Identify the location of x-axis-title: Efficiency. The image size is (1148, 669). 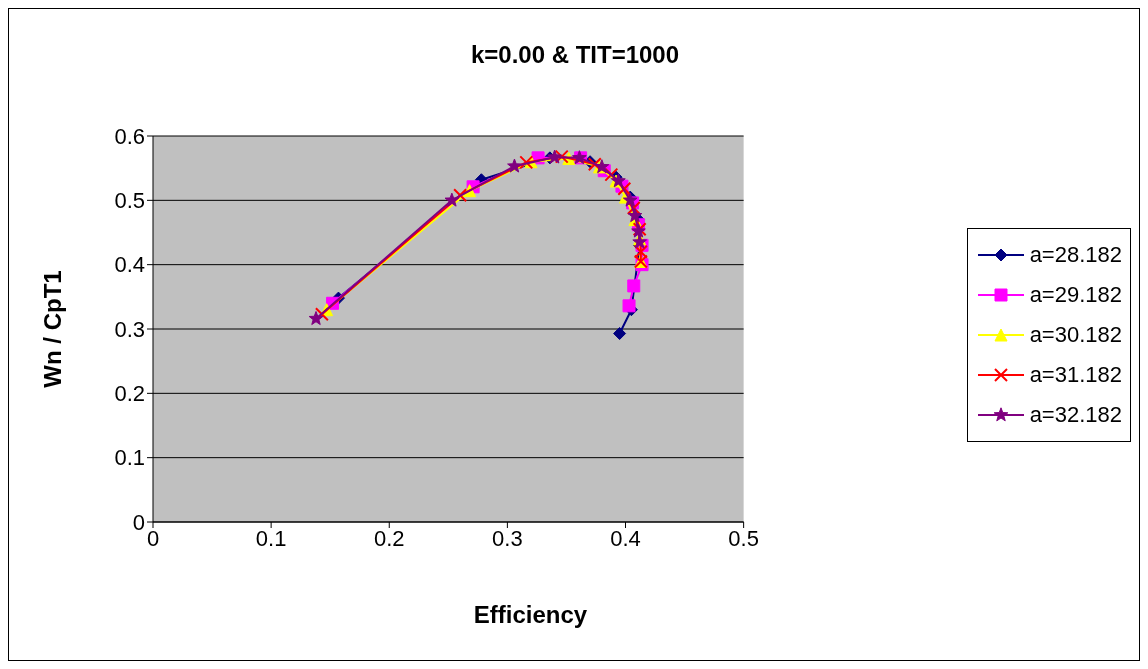
(530, 615).